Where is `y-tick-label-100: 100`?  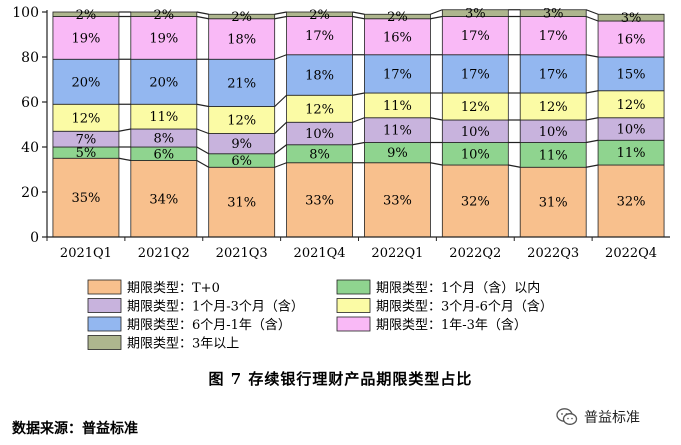
y-tick-label-100: 100 is located at coordinates (25, 13).